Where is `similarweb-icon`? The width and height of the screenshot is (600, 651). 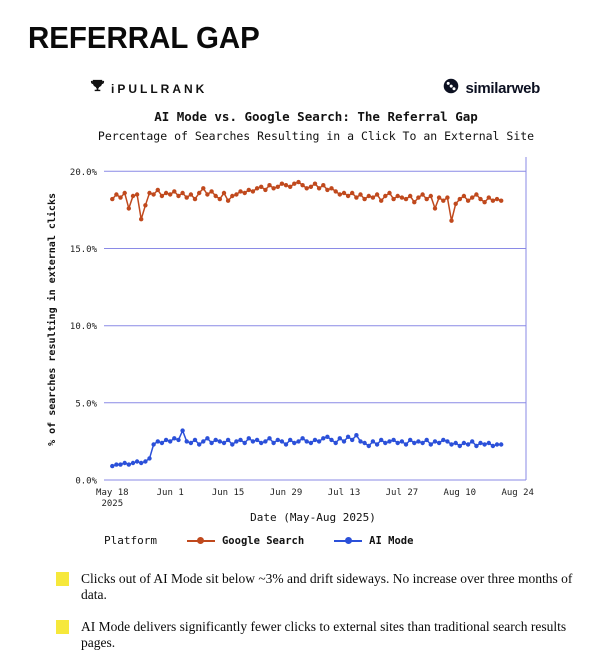
similarweb-icon is located at coordinates (451, 88).